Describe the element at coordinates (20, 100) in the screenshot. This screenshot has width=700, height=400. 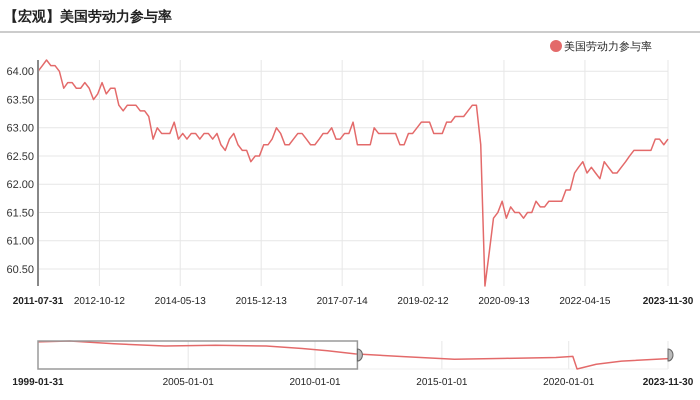
I see `y-tick-label: 63.50` at that location.